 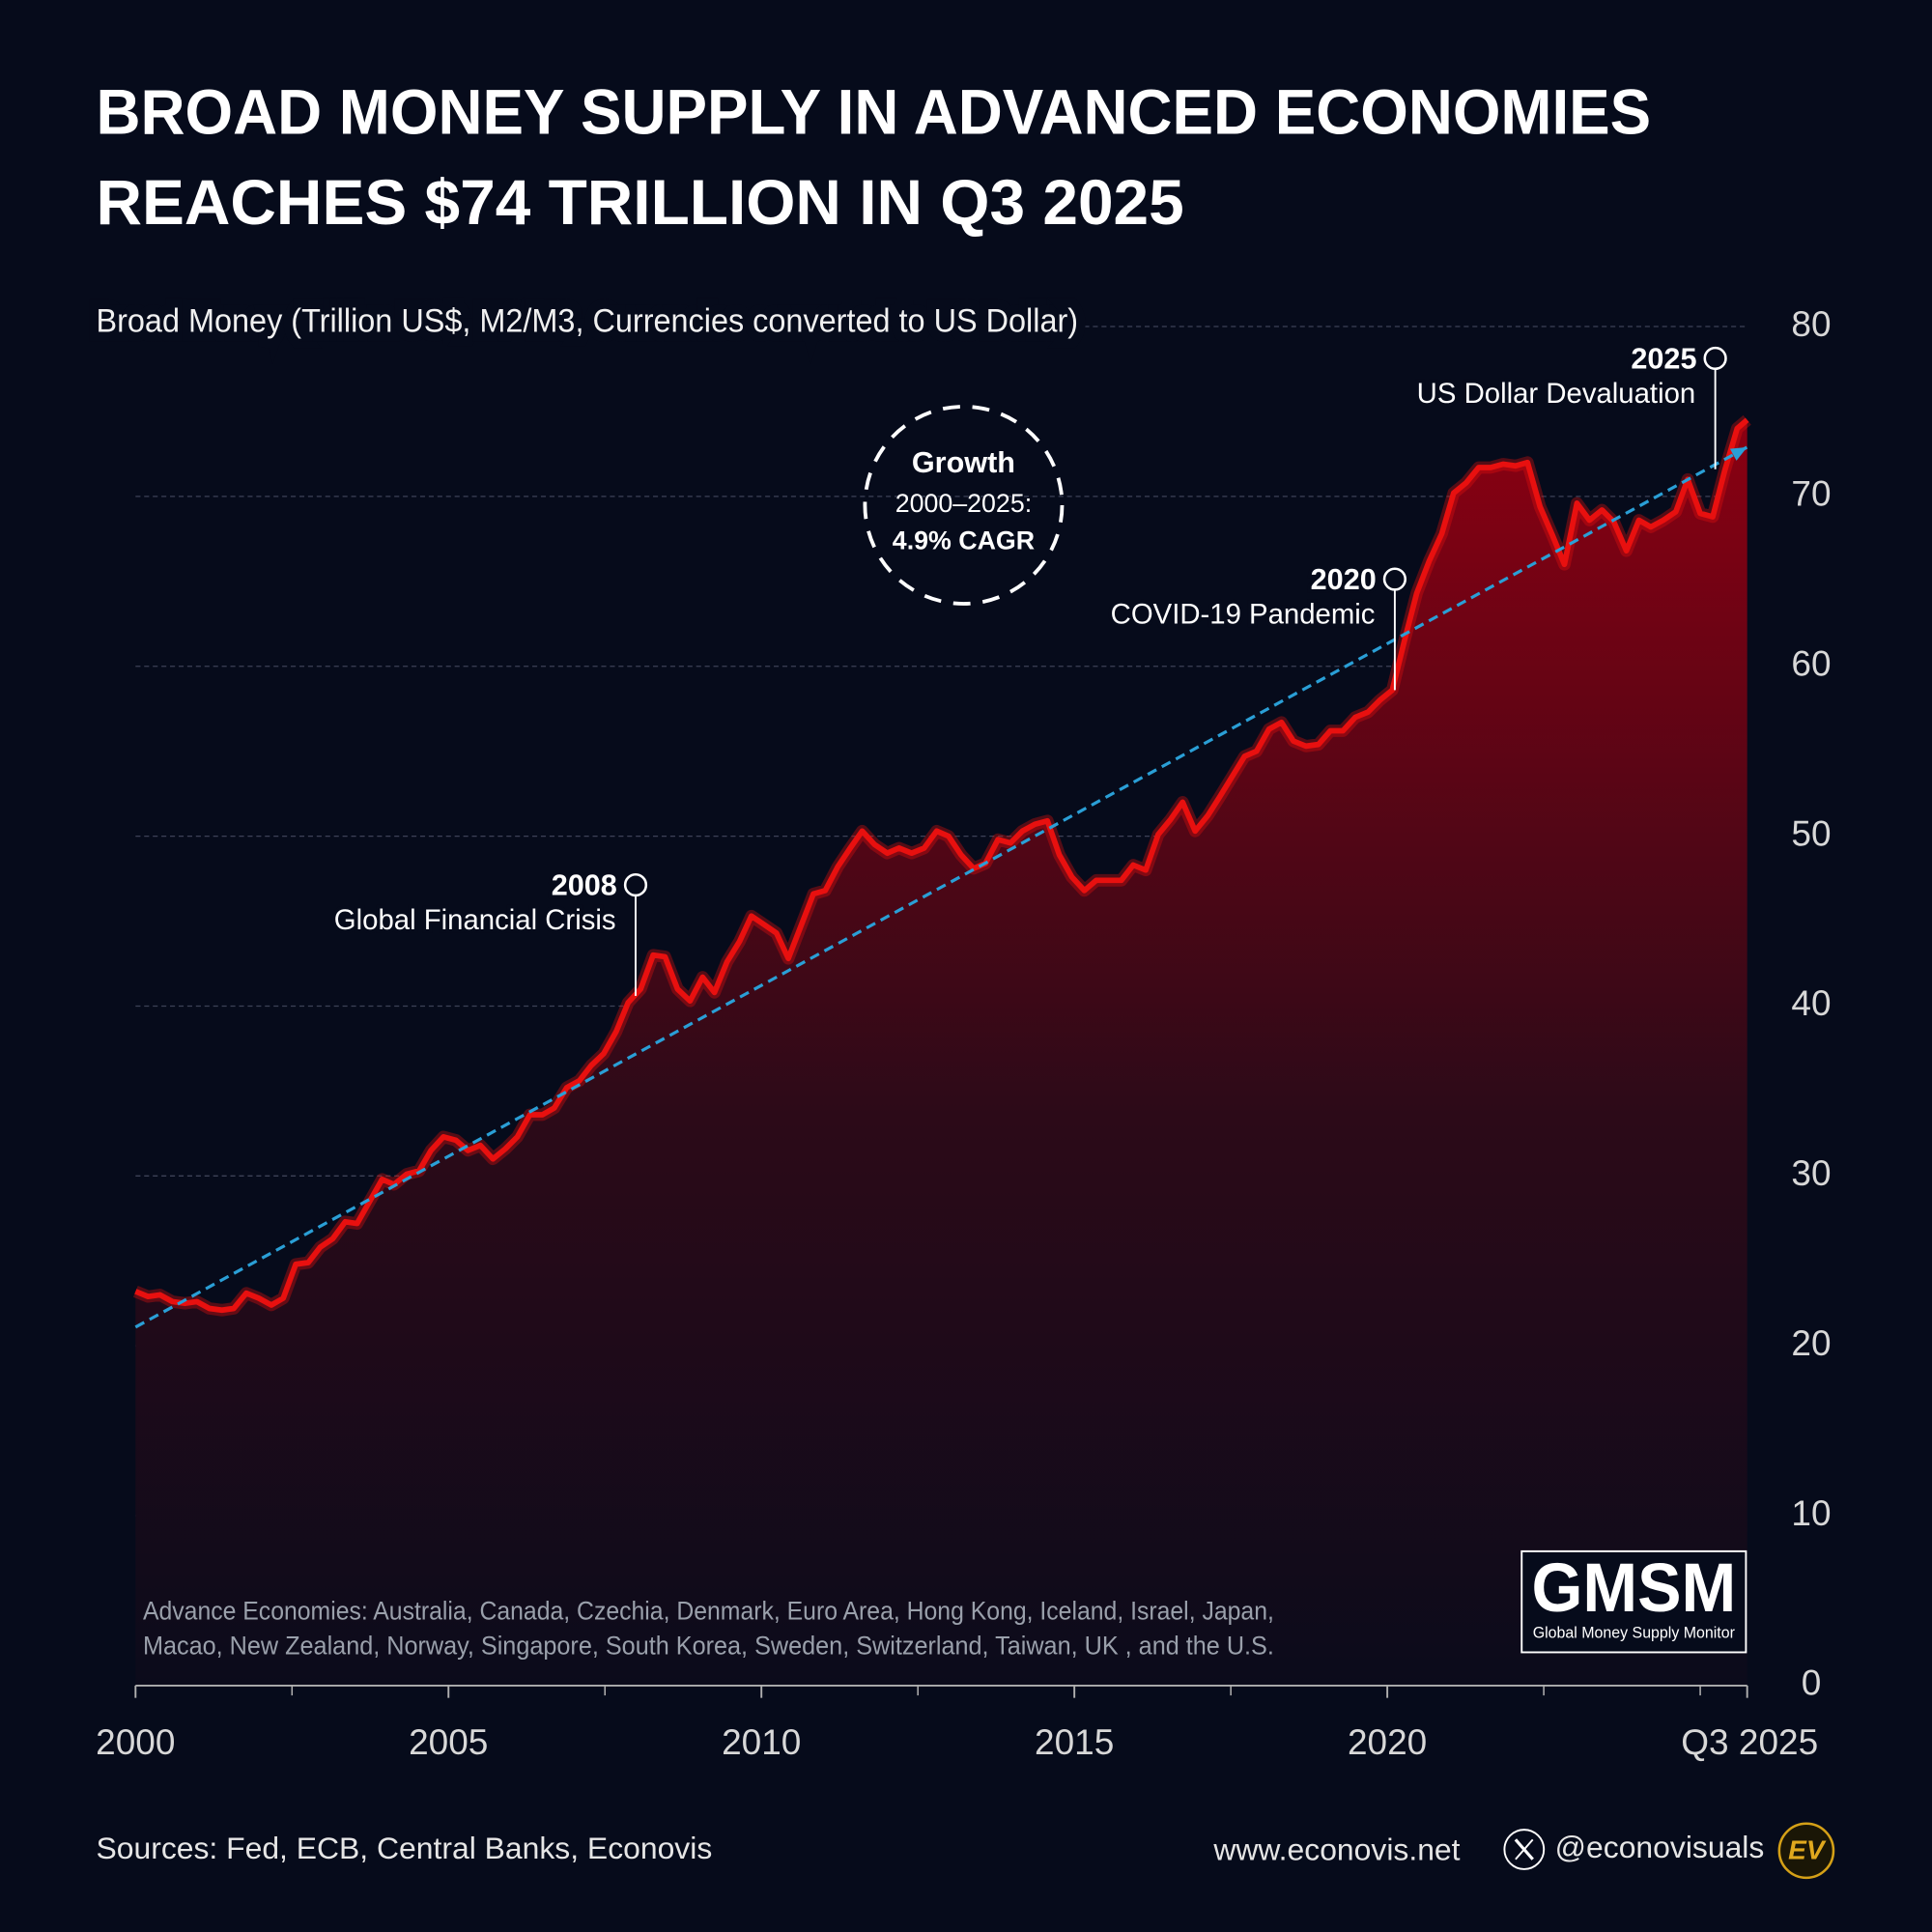 What do you see at coordinates (1344, 579) in the screenshot?
I see `annotation-year: 2020` at bounding box center [1344, 579].